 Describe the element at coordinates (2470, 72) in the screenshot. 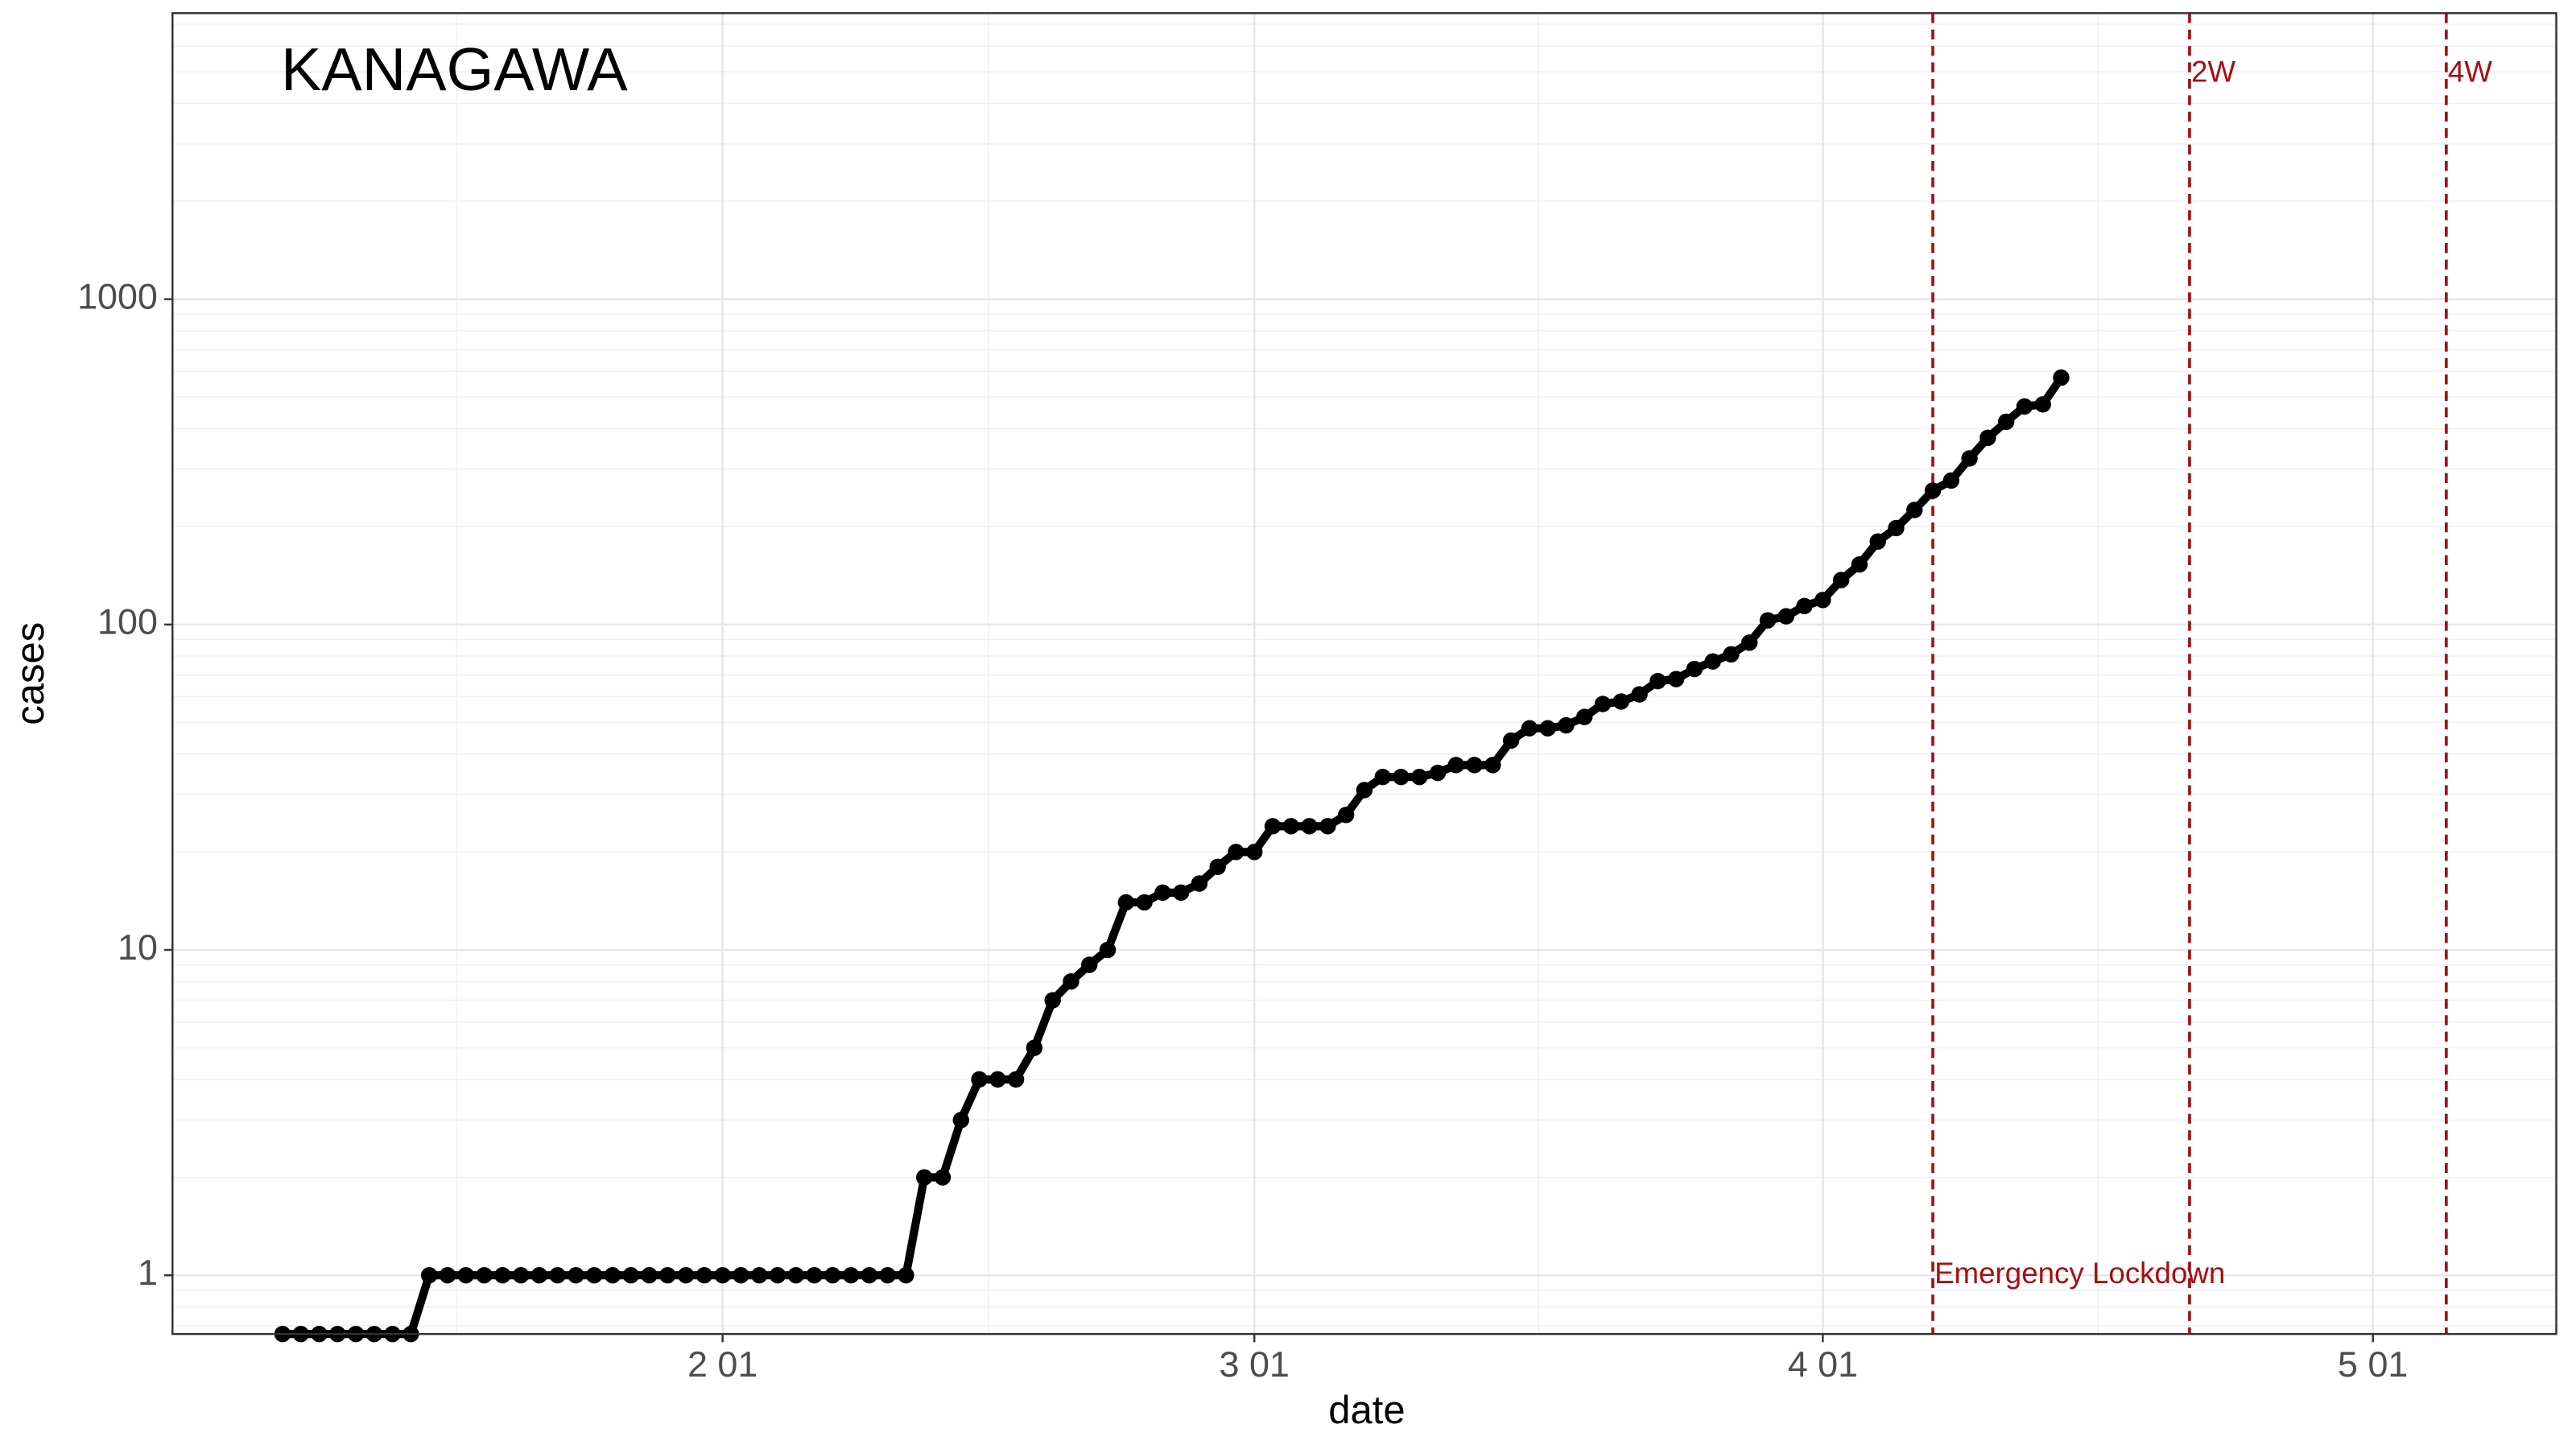

I see `reference-label: 4W` at that location.